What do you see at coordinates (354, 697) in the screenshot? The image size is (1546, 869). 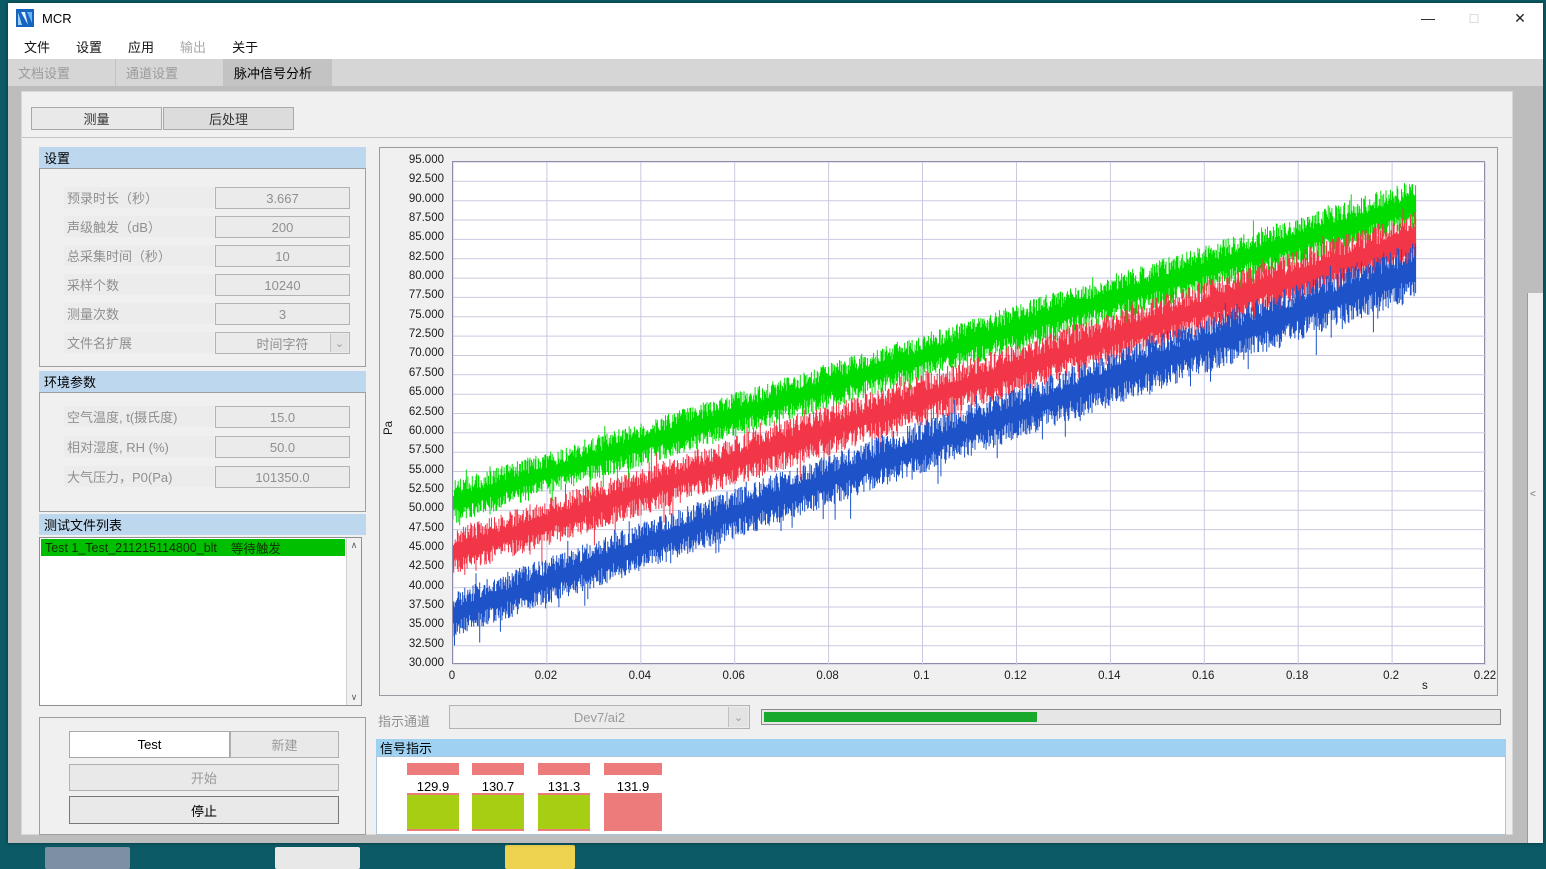 I see `scroll-down-icon: ∨` at bounding box center [354, 697].